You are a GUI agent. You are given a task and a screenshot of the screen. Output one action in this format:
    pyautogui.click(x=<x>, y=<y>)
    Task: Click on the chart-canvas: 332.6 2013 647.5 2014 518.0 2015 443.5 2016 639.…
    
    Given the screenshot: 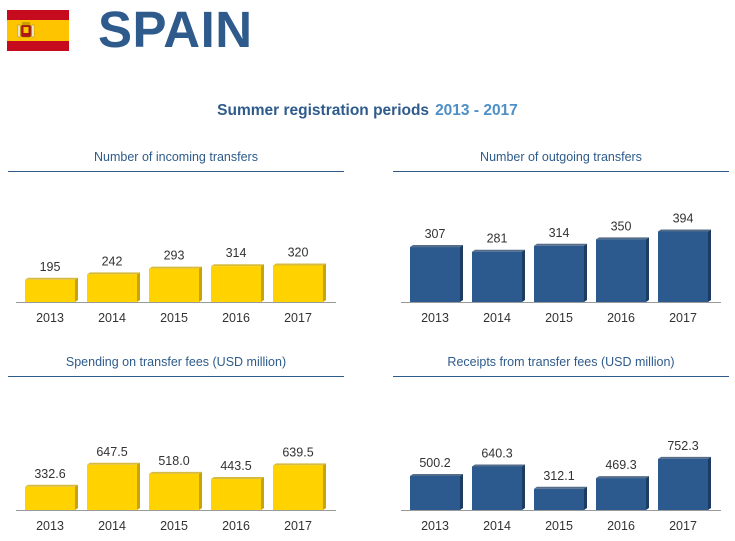 What is the action you would take?
    pyautogui.click(x=176, y=489)
    